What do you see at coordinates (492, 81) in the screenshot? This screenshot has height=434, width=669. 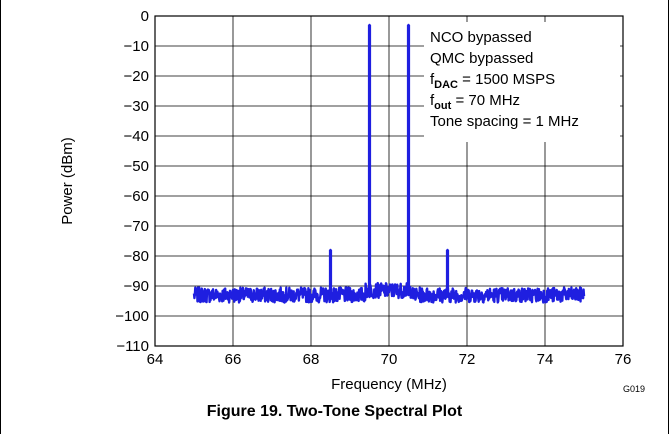 I see `annotation-line: fDAC = 1500 MSPS` at bounding box center [492, 81].